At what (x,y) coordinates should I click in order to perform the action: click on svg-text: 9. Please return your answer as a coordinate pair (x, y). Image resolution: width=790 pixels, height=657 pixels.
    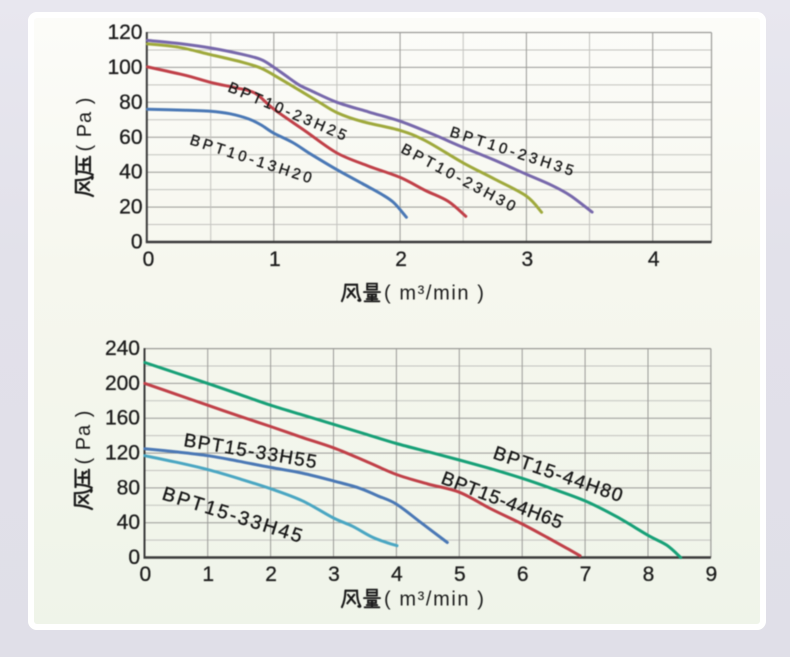
    Looking at the image, I should click on (712, 574).